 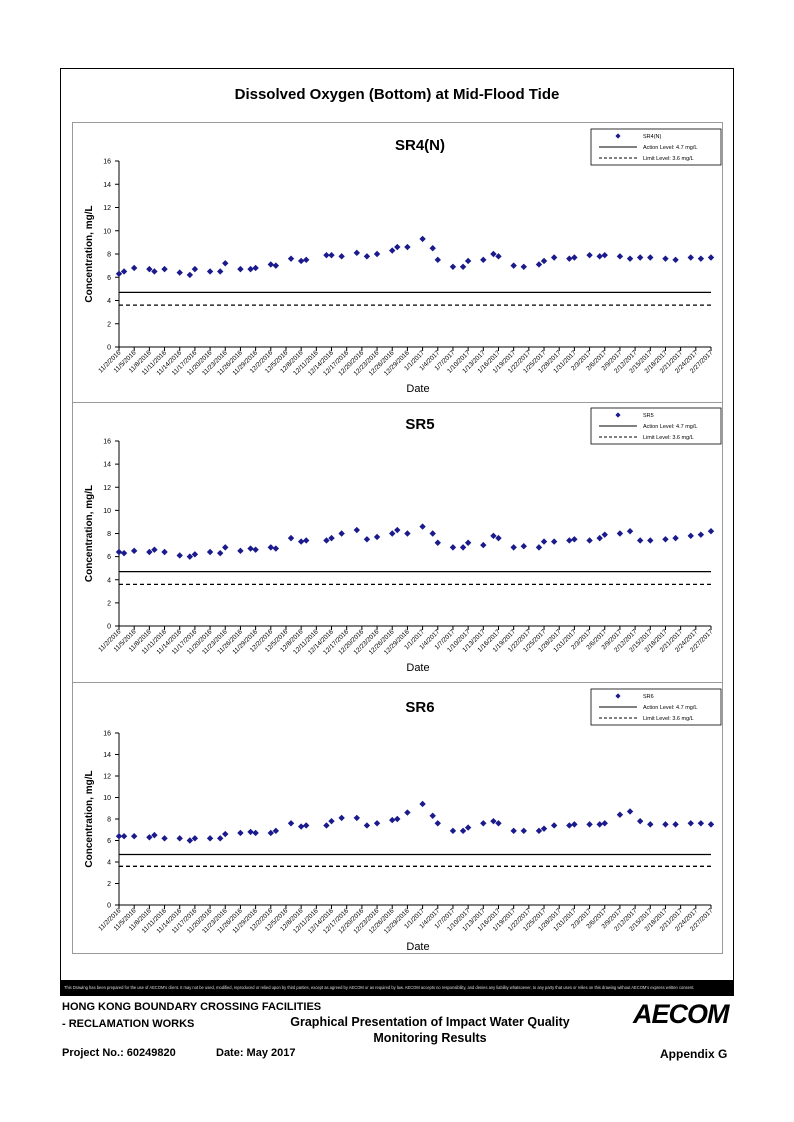 What do you see at coordinates (119, 1053) in the screenshot?
I see `project-number: Project No.: 60249820` at bounding box center [119, 1053].